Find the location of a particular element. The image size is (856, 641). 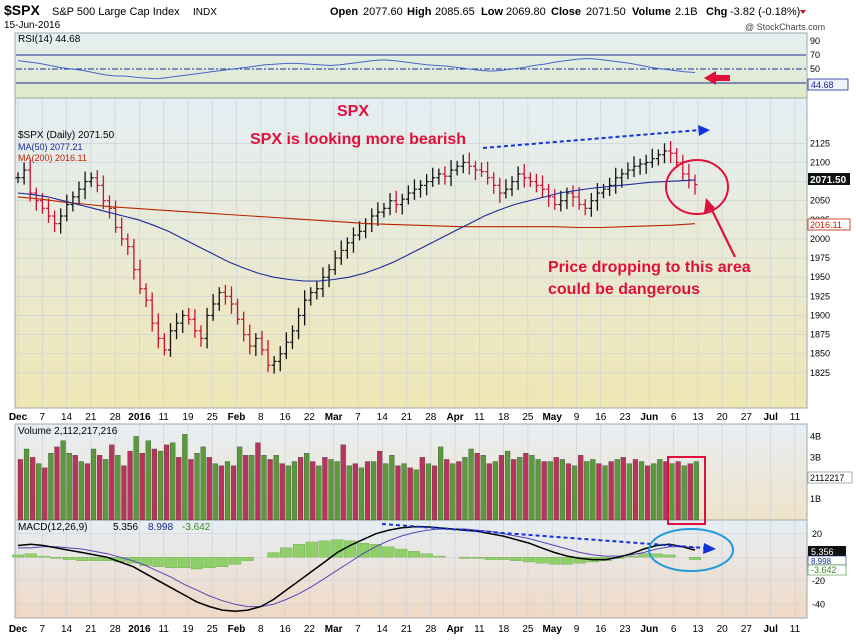

signal-value-label: 8.998 is located at coordinates (821, 561).